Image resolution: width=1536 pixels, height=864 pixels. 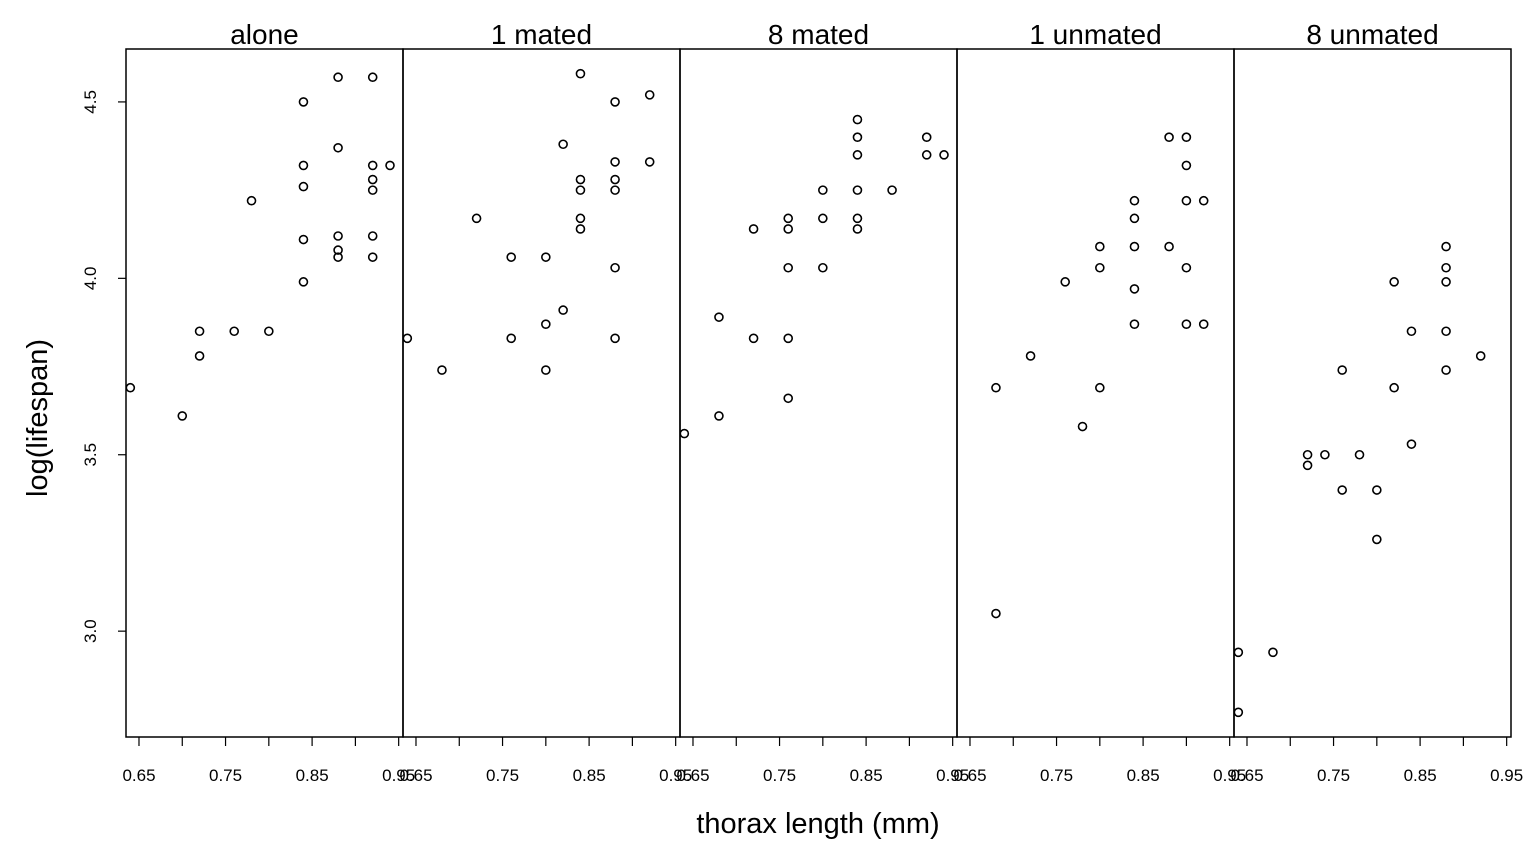 I want to click on y-tick-label: 3.5, so click(x=90, y=455).